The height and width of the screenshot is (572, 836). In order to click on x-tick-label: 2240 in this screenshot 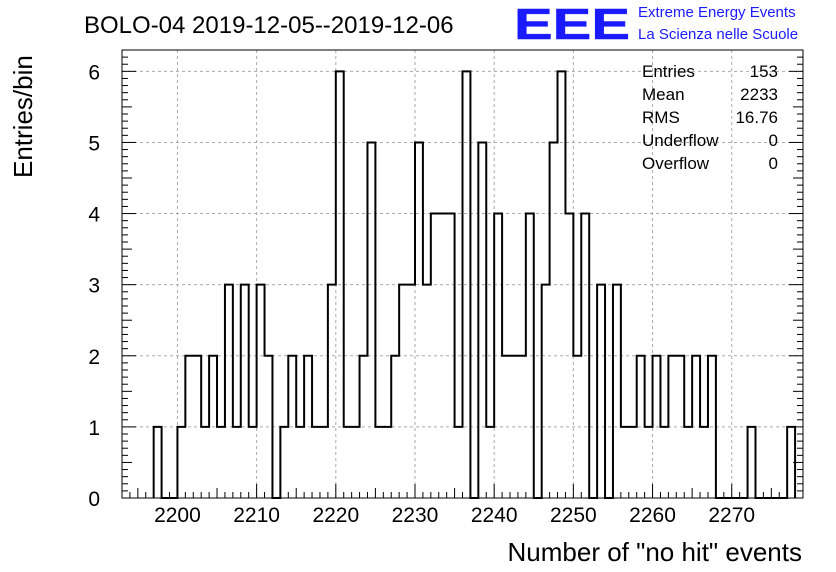, I will do `click(494, 515)`.